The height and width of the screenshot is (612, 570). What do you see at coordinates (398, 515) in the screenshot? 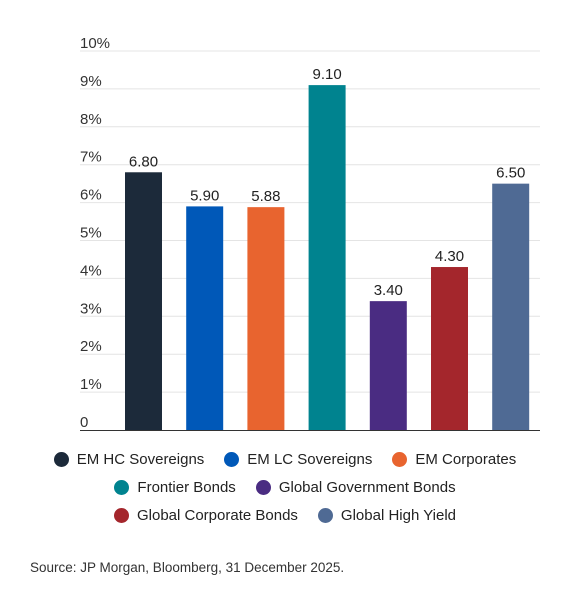
I see `legend-label: Global High Yield` at bounding box center [398, 515].